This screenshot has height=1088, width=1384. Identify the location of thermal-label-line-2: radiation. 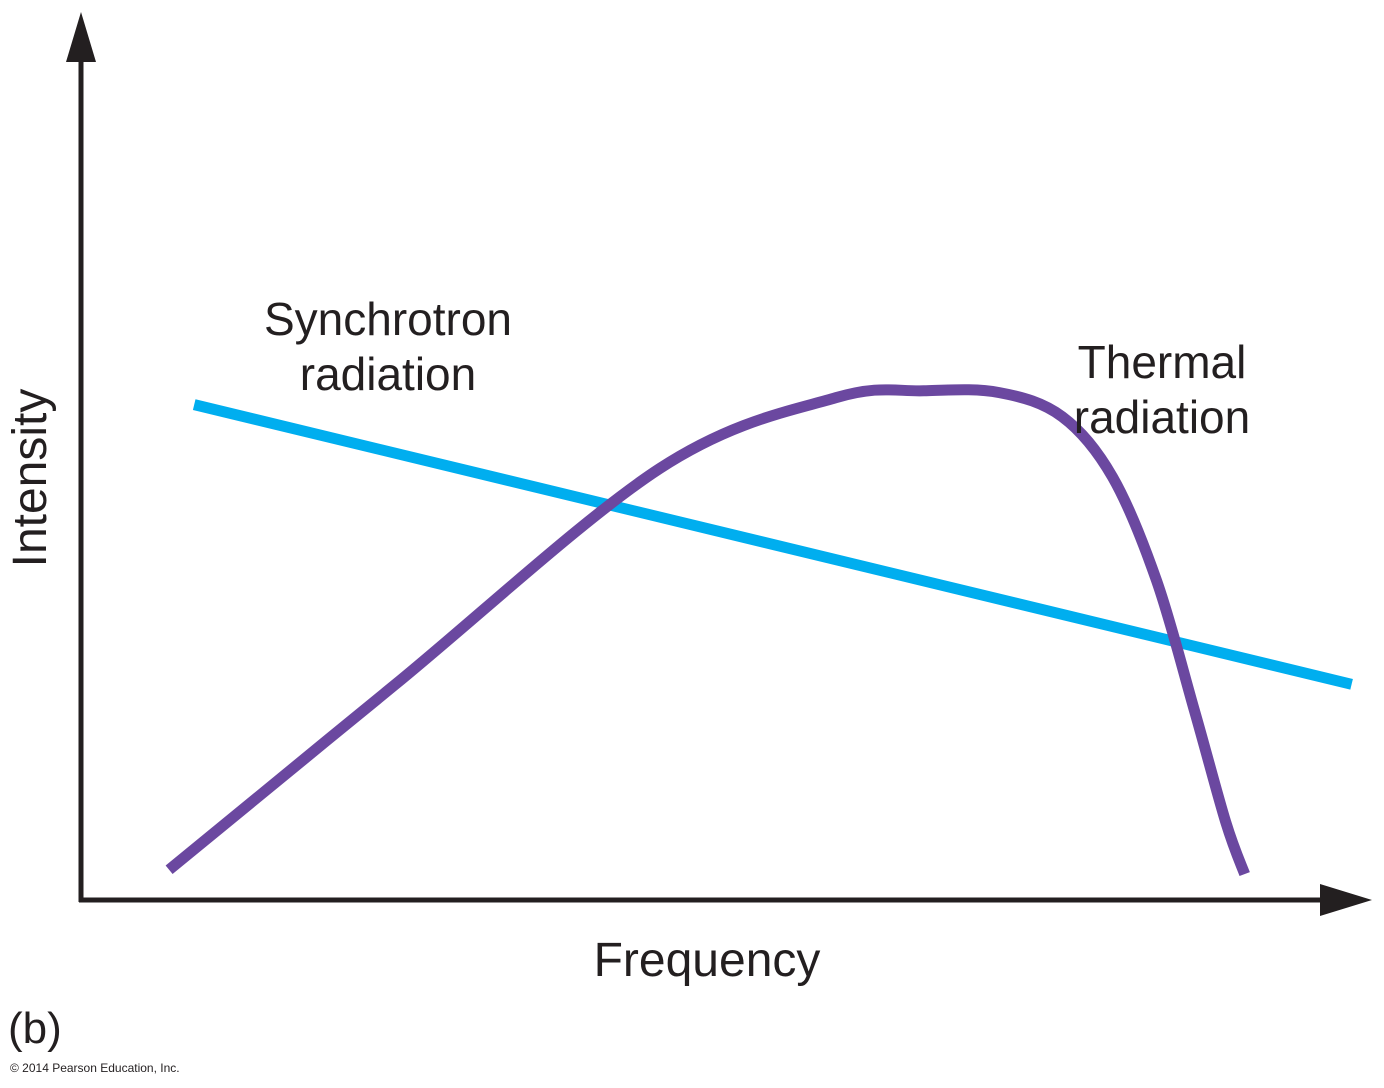
(1162, 417).